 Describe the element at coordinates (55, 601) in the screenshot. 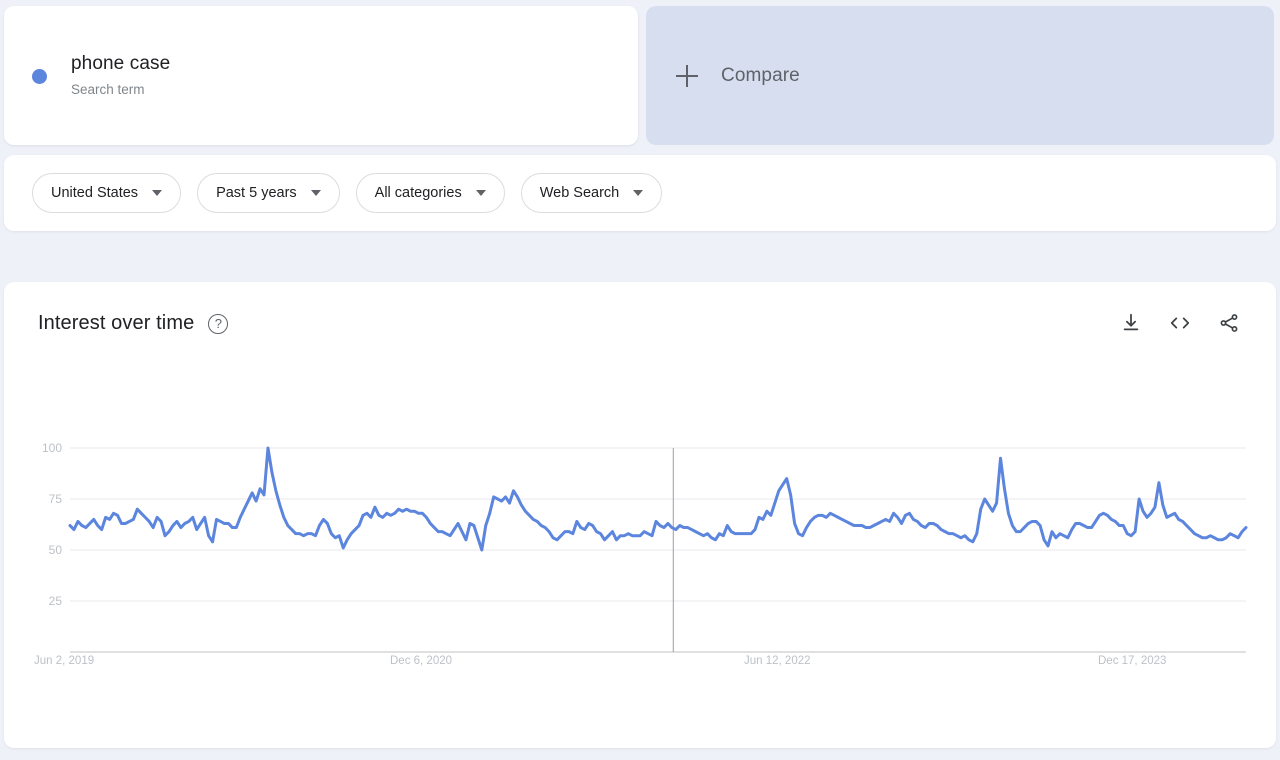

I see `y-tick-label: 25` at that location.